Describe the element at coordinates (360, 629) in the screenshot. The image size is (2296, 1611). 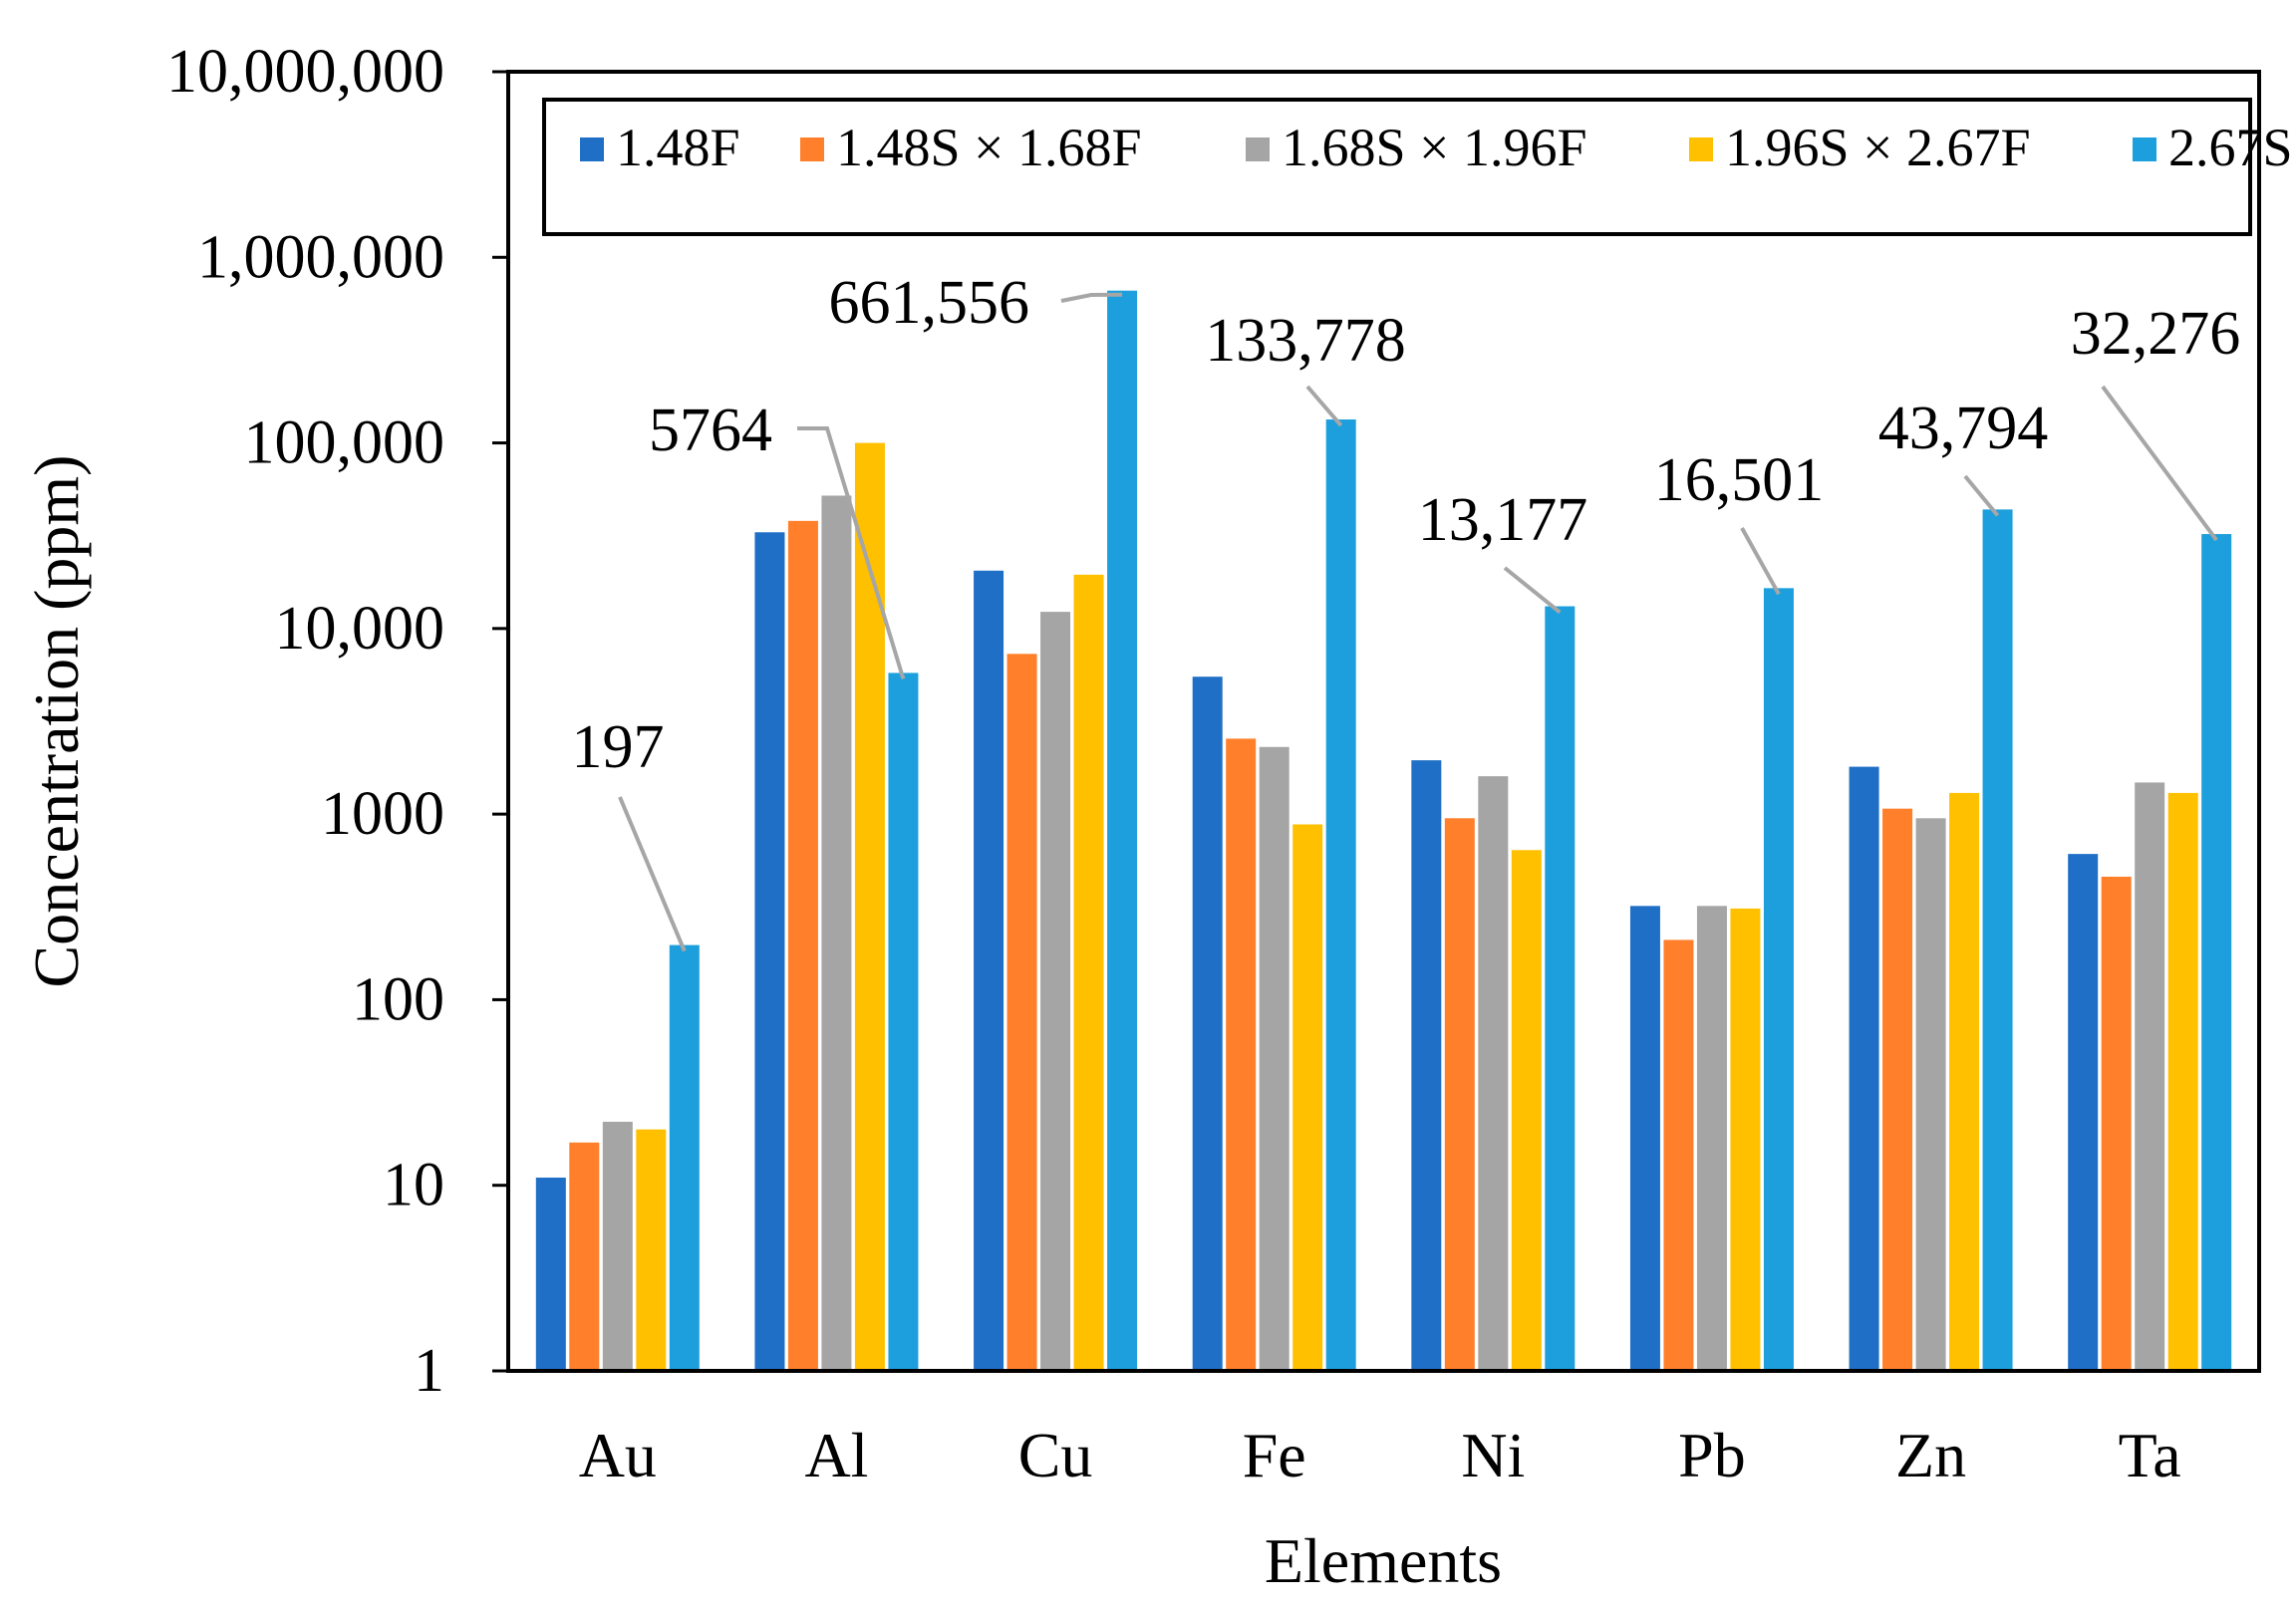
I see `y-tick-label: 10,000` at that location.